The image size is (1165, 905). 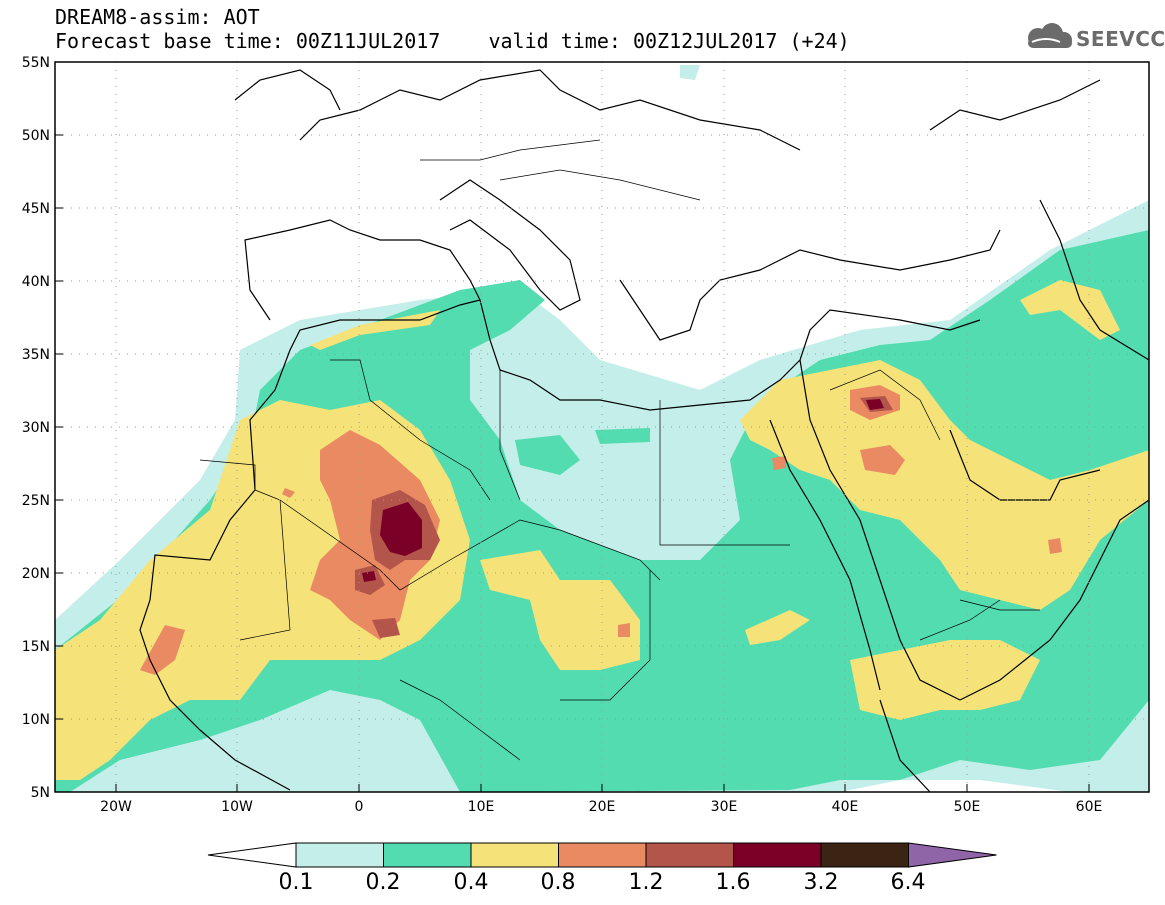 I want to click on lon-label: 10E, so click(x=481, y=807).